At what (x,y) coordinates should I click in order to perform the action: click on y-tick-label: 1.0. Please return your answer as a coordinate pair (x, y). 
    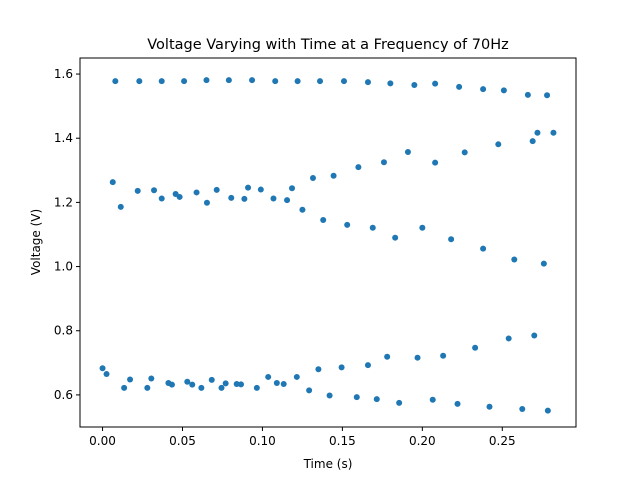
    Looking at the image, I should click on (63, 267).